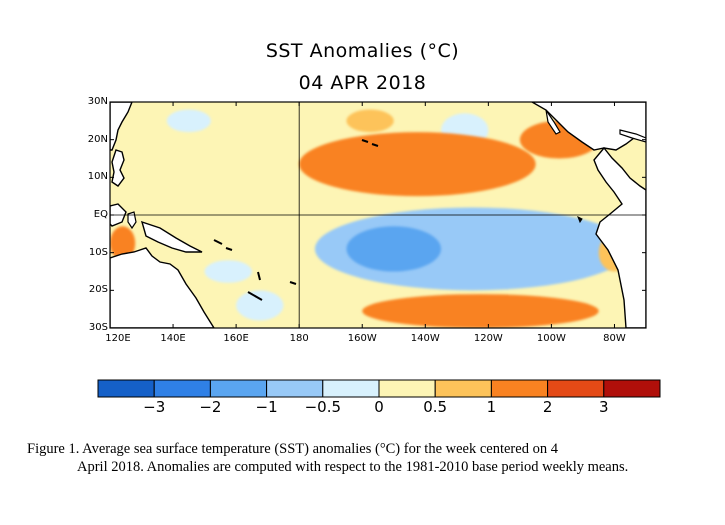  What do you see at coordinates (97, 101) in the screenshot?
I see `ytick-label: 30N` at bounding box center [97, 101].